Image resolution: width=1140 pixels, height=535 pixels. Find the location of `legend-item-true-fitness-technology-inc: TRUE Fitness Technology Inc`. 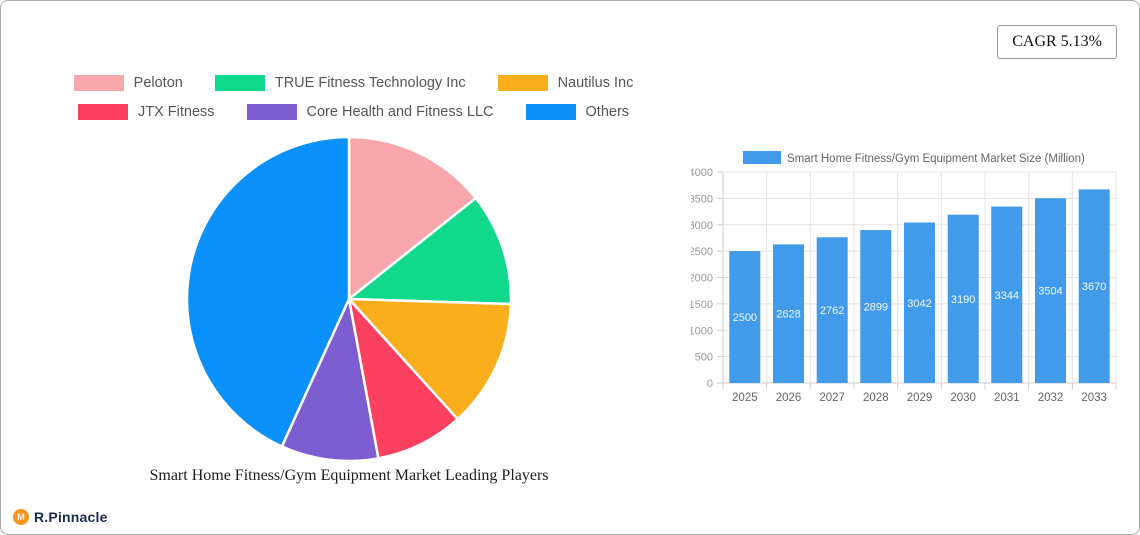

legend-item-true-fitness-technology-inc: TRUE Fitness Technology Inc is located at coordinates (340, 83).